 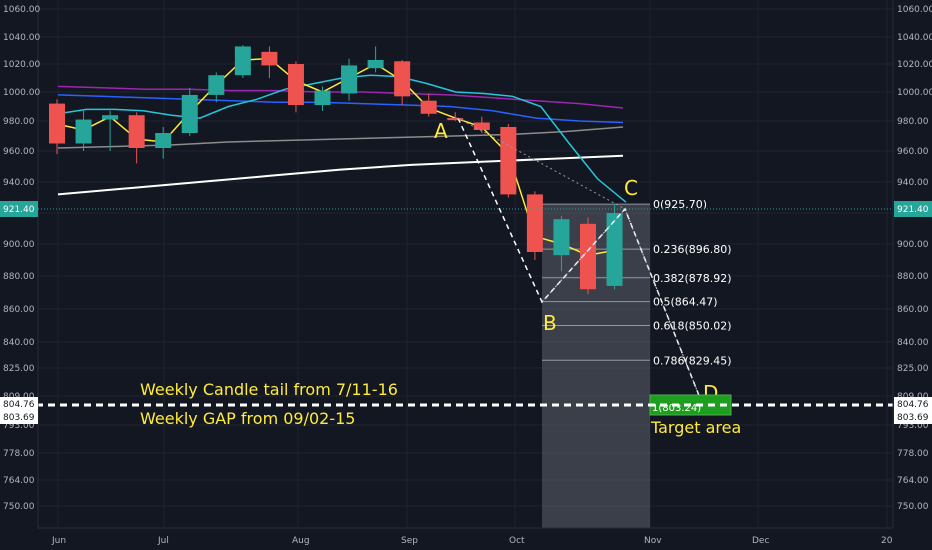 What do you see at coordinates (441, 131) in the screenshot?
I see `pattern-point-label: A` at bounding box center [441, 131].